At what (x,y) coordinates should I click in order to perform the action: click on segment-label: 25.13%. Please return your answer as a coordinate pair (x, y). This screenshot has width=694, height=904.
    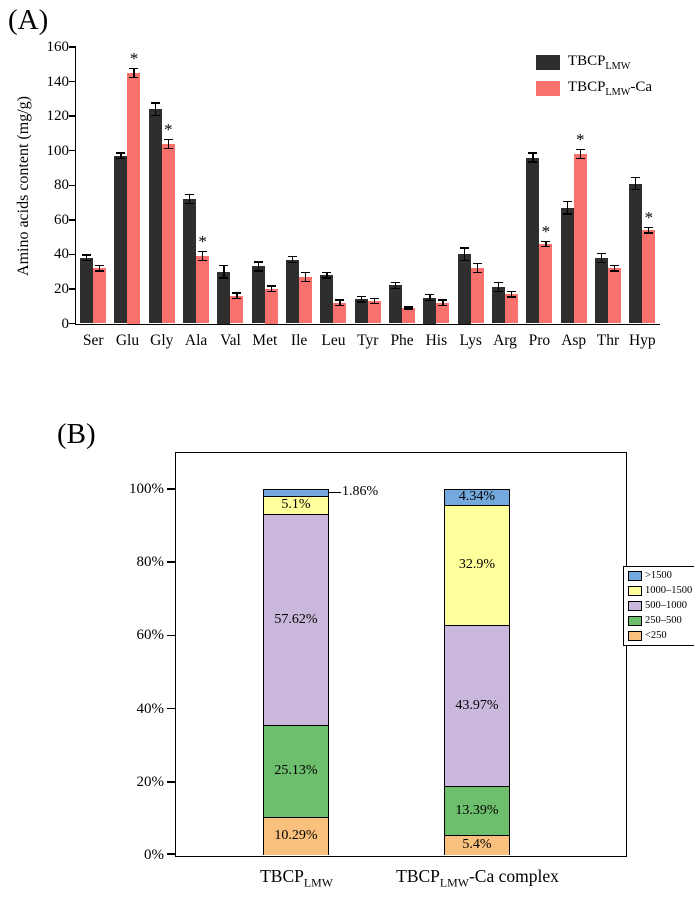
    Looking at the image, I should click on (296, 771).